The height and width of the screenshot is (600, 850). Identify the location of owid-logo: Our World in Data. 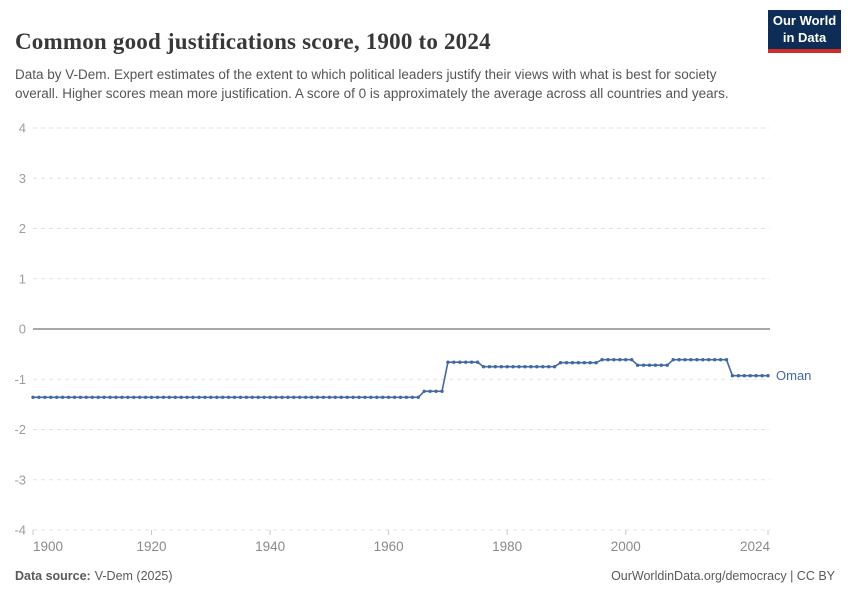
(804, 31).